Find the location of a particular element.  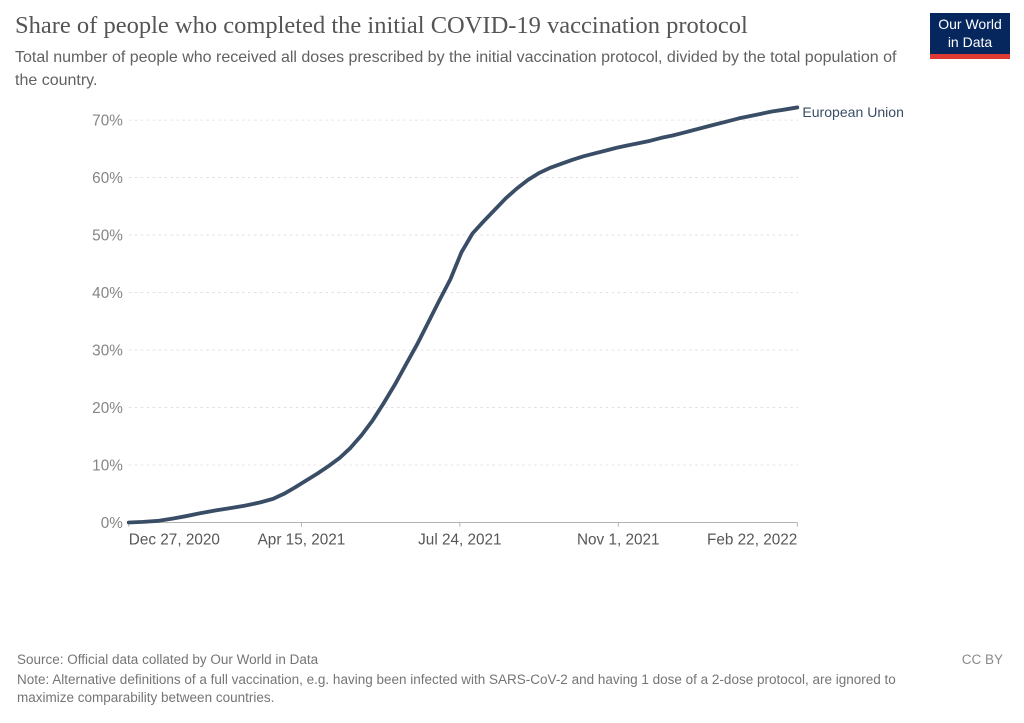

owid-logo-line1: Our World is located at coordinates (970, 24).